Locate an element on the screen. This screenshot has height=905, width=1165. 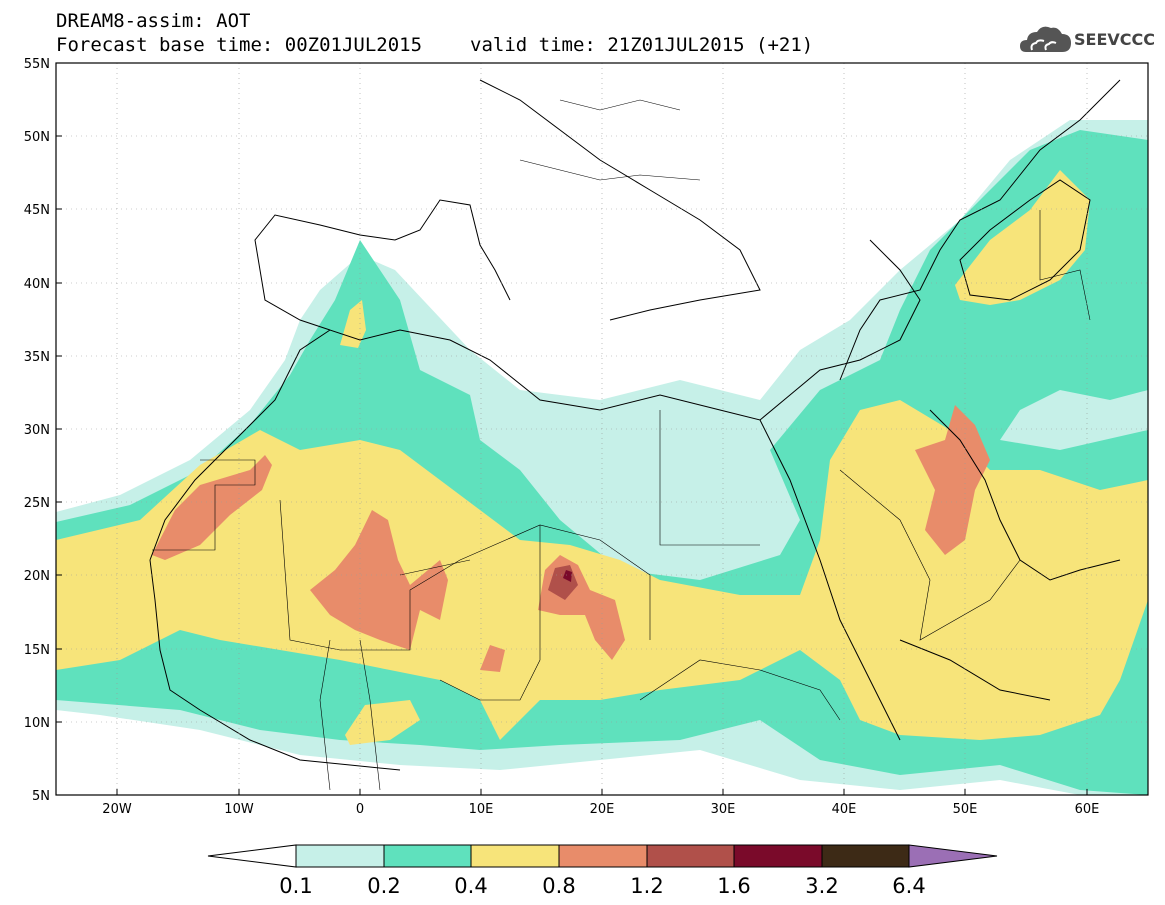
lon-tick-label: 10W is located at coordinates (239, 809).